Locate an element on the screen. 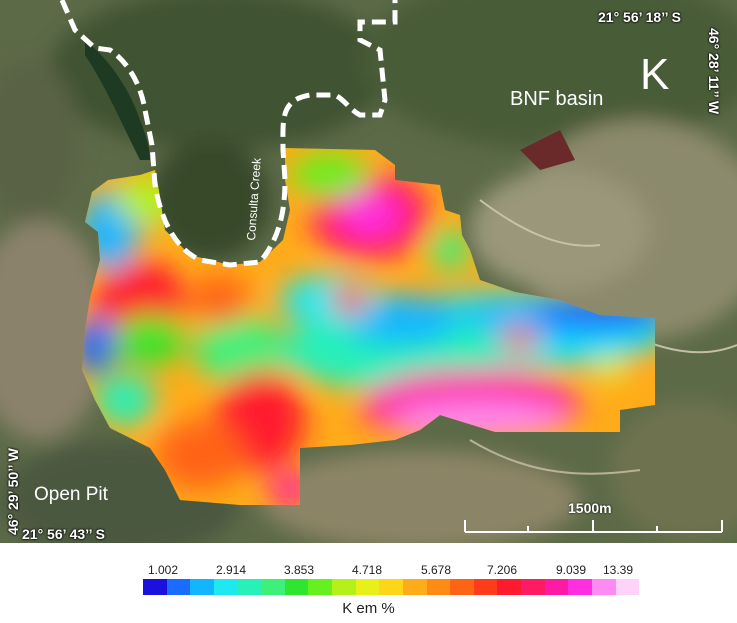 This screenshot has height=623, width=737. legend-tick: 4.718 is located at coordinates (367, 570).